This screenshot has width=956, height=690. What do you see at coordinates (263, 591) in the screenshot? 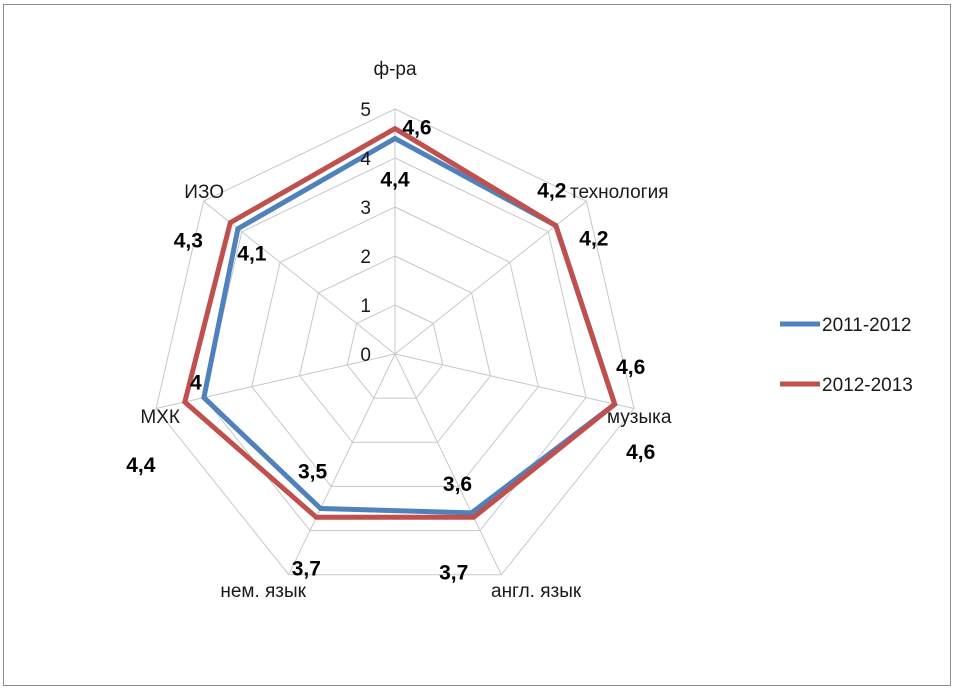
I see `category-label-4: нем. язык` at bounding box center [263, 591].